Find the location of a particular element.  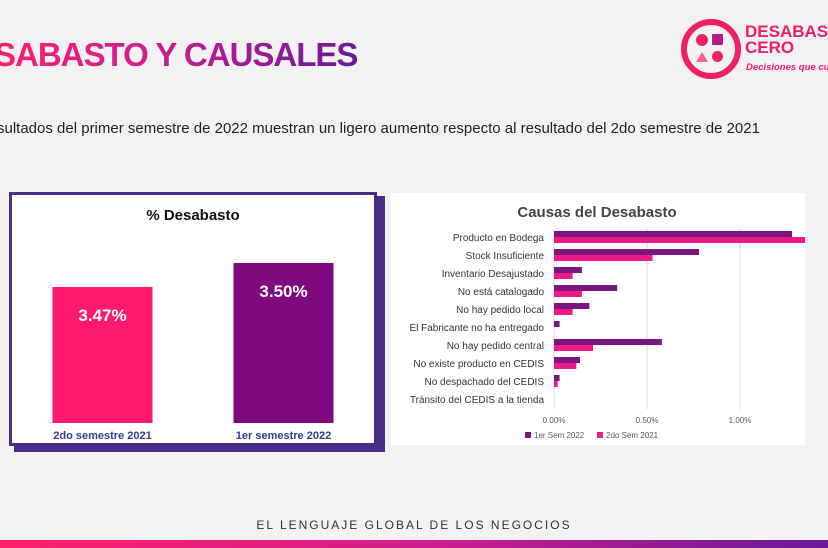

cause-label: Inventario Desajustado is located at coordinates (493, 274).